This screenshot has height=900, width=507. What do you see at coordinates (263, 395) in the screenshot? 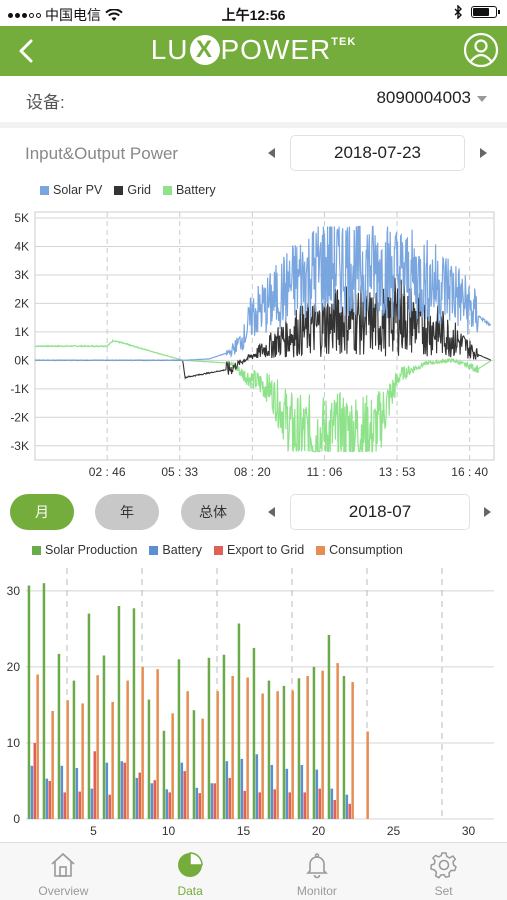
I see `series-line-battery` at bounding box center [263, 395].